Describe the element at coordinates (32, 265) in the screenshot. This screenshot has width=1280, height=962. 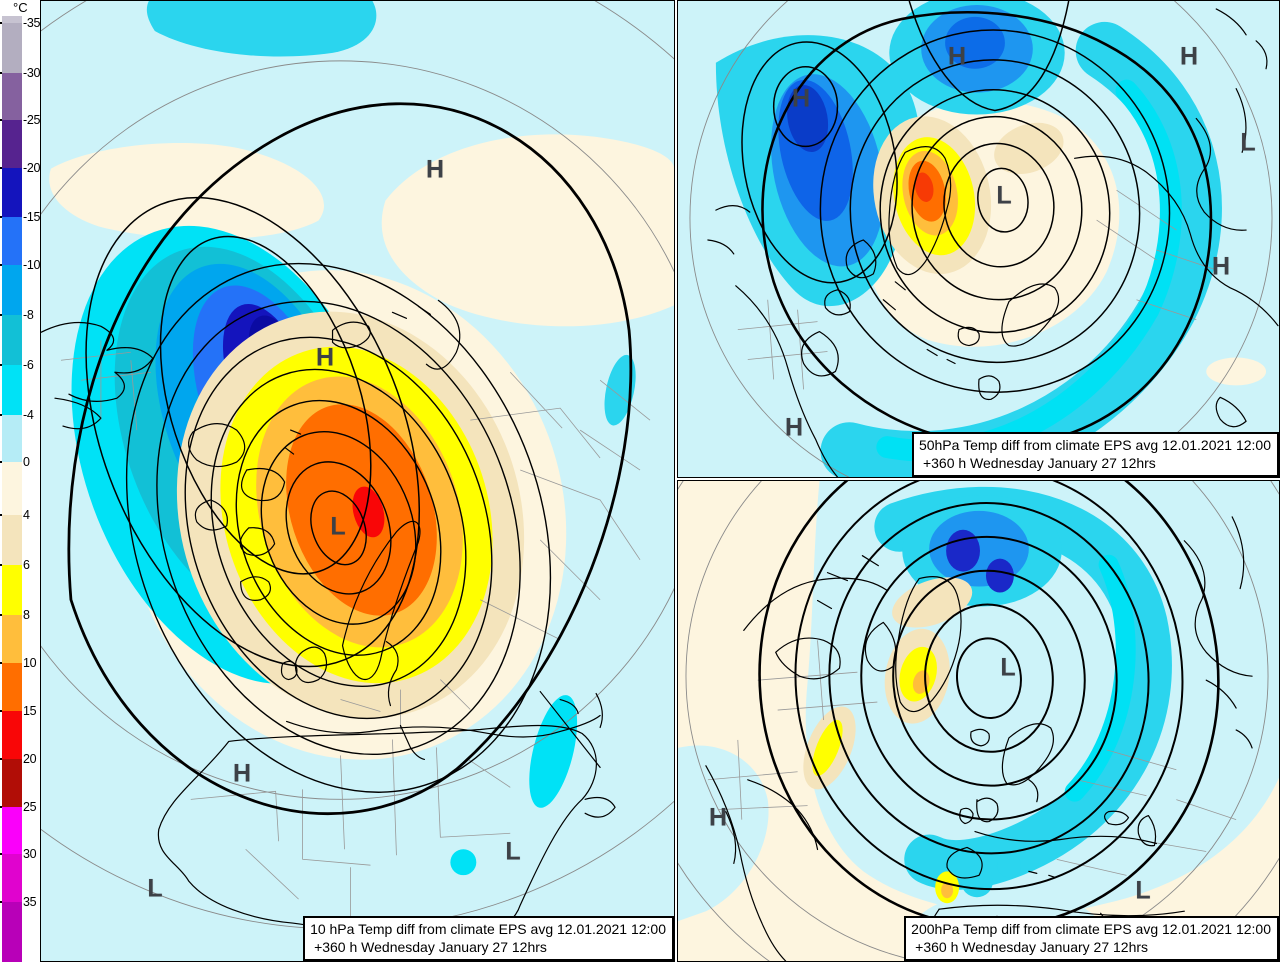
I see `colorbar-tick-label: -10` at that location.